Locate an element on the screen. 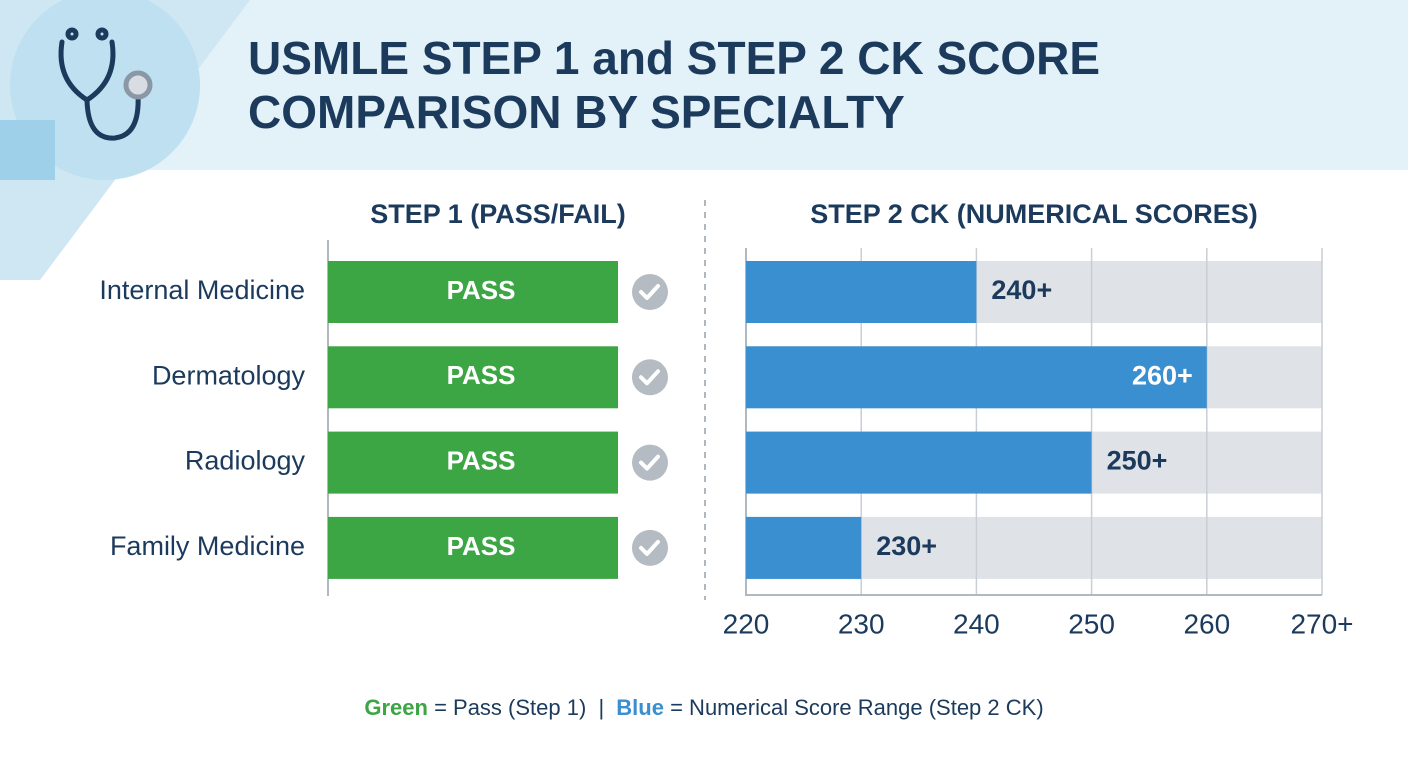  x-tick-label: 230 is located at coordinates (861, 623).